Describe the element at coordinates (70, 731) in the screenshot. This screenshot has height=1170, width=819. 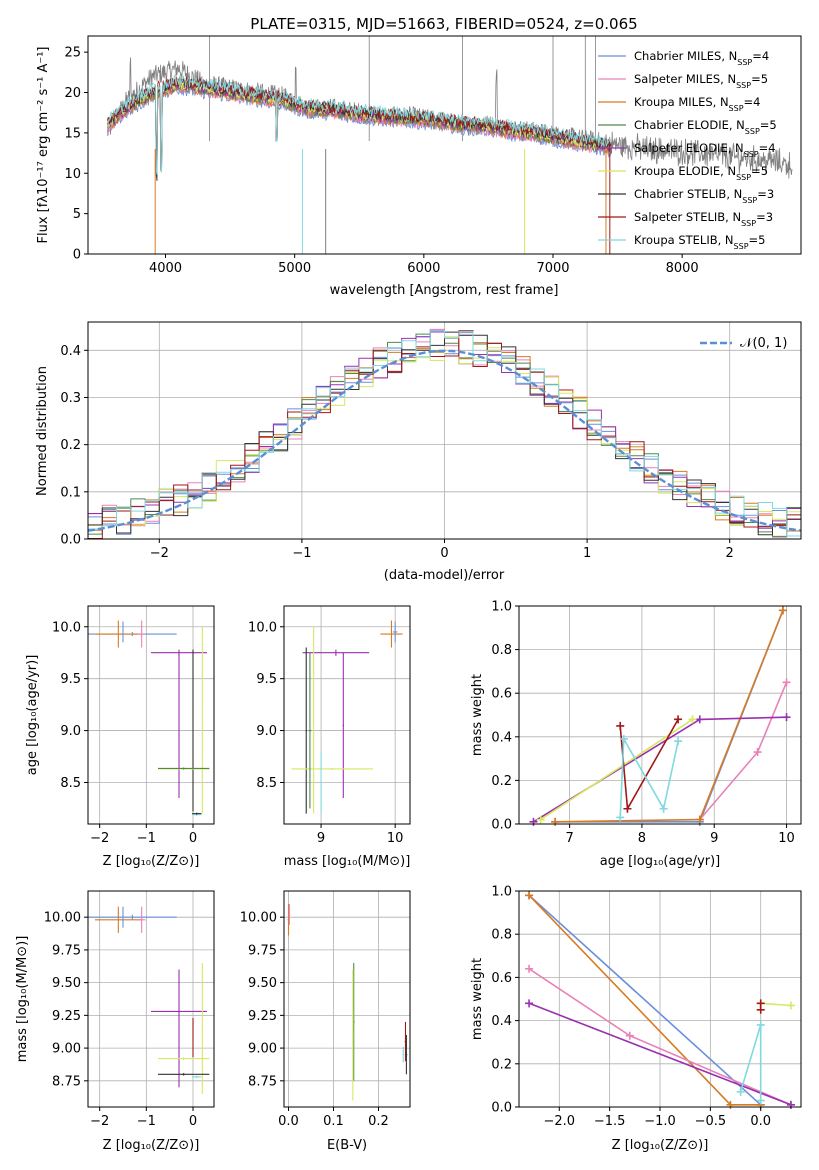
I see `y-tick-label: 9.0` at that location.